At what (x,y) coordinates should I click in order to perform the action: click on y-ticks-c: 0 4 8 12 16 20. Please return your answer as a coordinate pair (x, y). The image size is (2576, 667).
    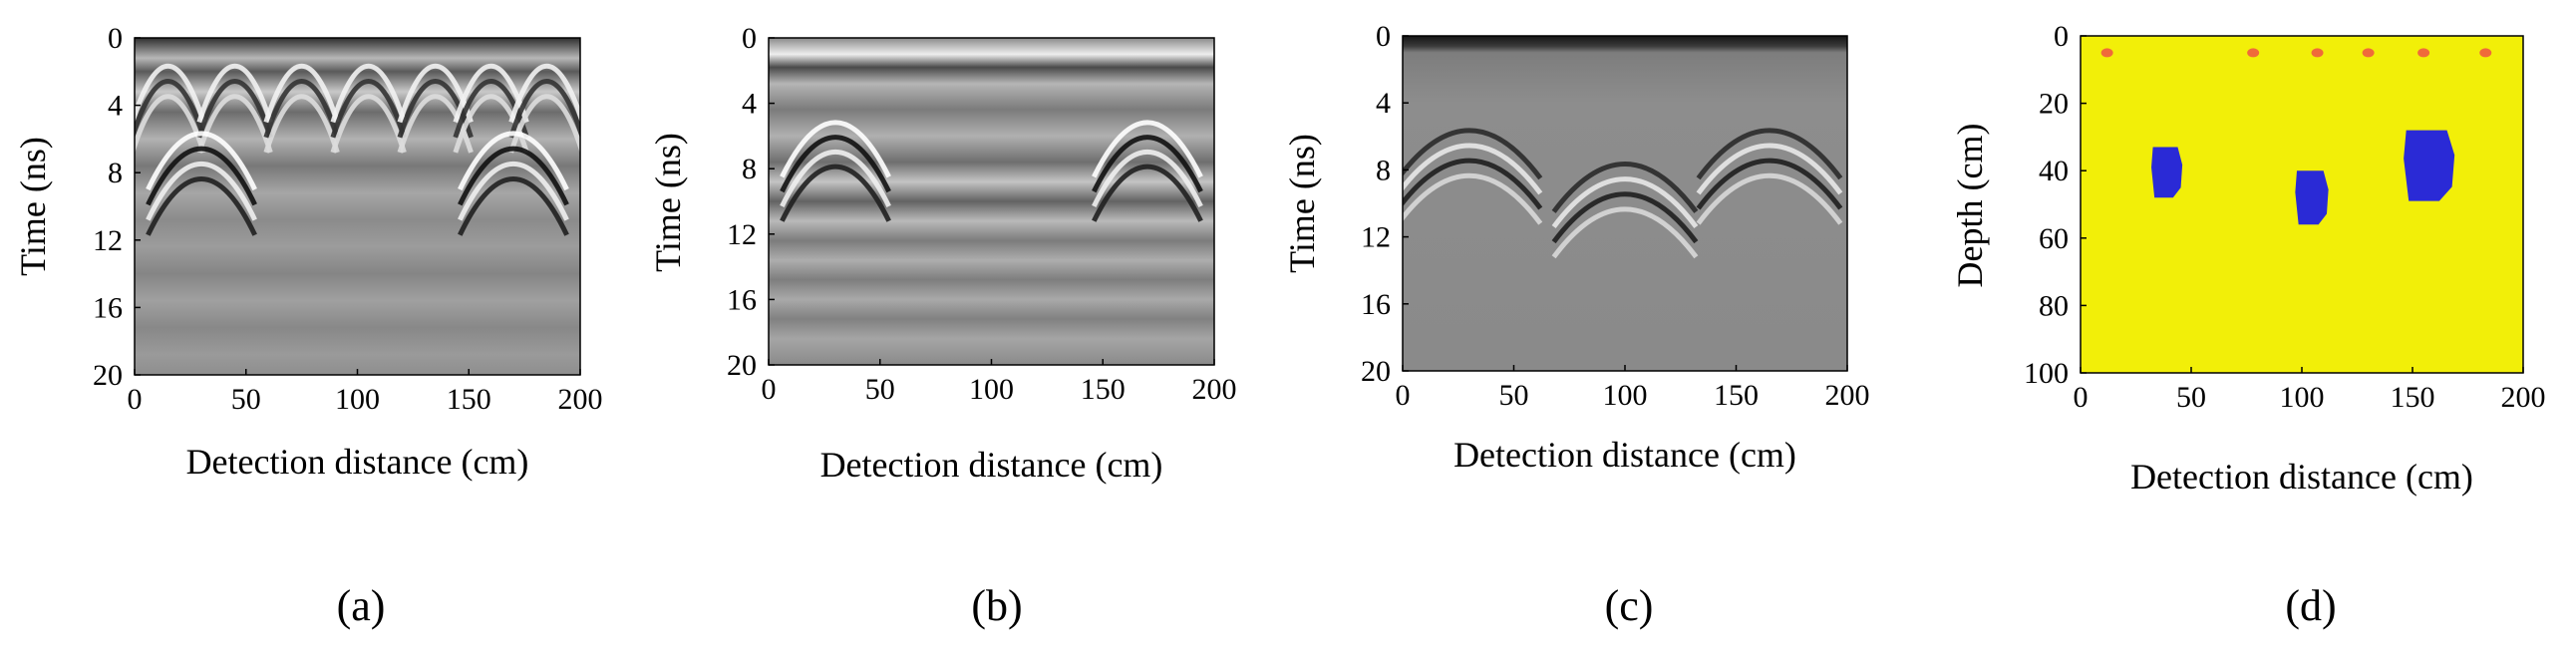
    Looking at the image, I should click on (1385, 204).